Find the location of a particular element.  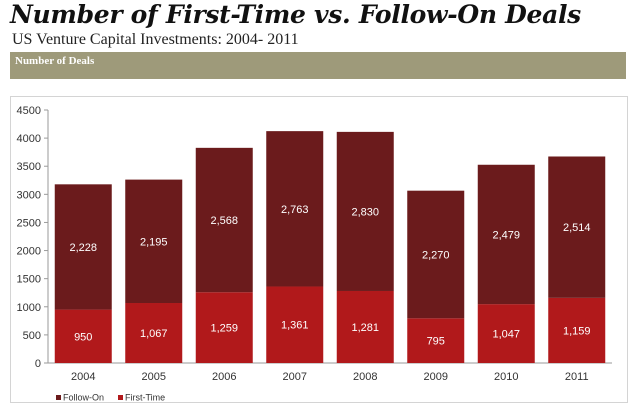

label-first-time-2008: 1,281 is located at coordinates (365, 328).